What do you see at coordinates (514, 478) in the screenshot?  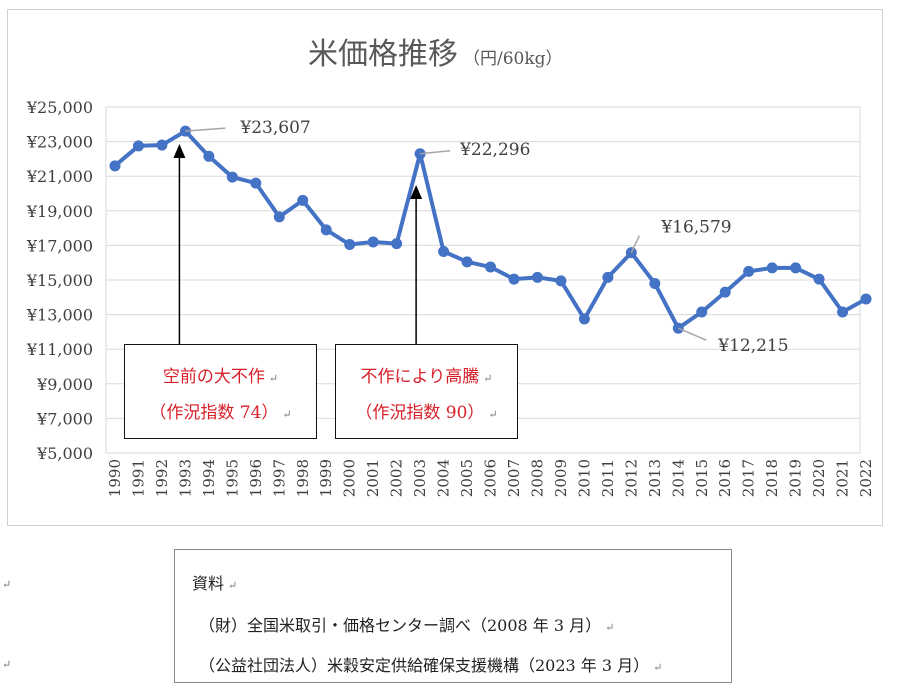 I see `x-tick-label: 2007` at bounding box center [514, 478].